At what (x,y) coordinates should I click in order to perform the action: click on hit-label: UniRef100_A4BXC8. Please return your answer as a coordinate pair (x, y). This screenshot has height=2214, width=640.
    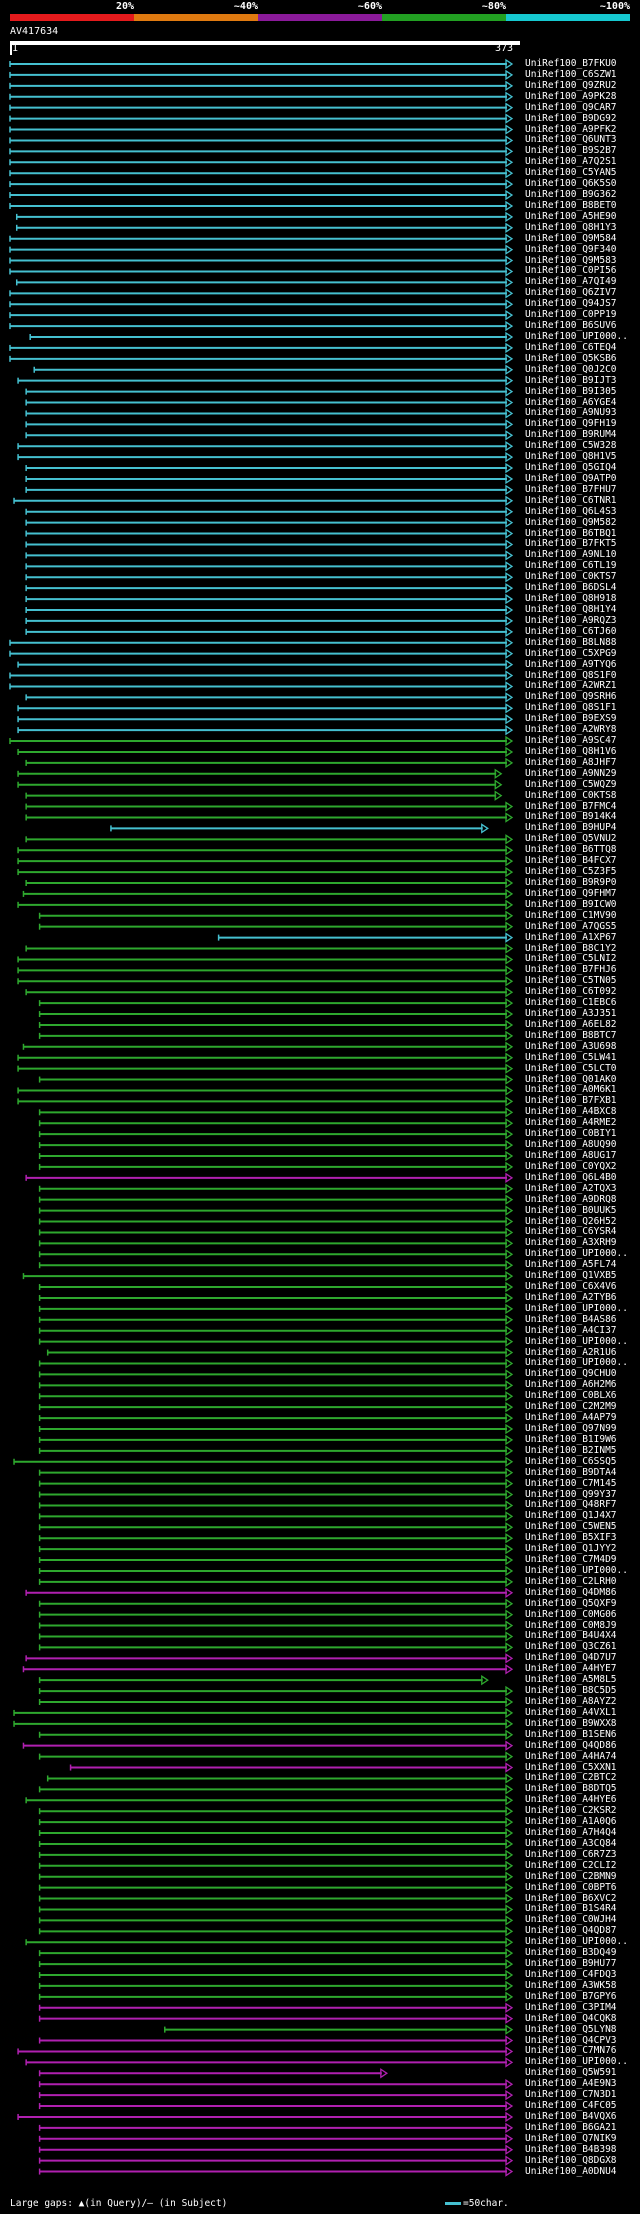
    Looking at the image, I should click on (571, 1112).